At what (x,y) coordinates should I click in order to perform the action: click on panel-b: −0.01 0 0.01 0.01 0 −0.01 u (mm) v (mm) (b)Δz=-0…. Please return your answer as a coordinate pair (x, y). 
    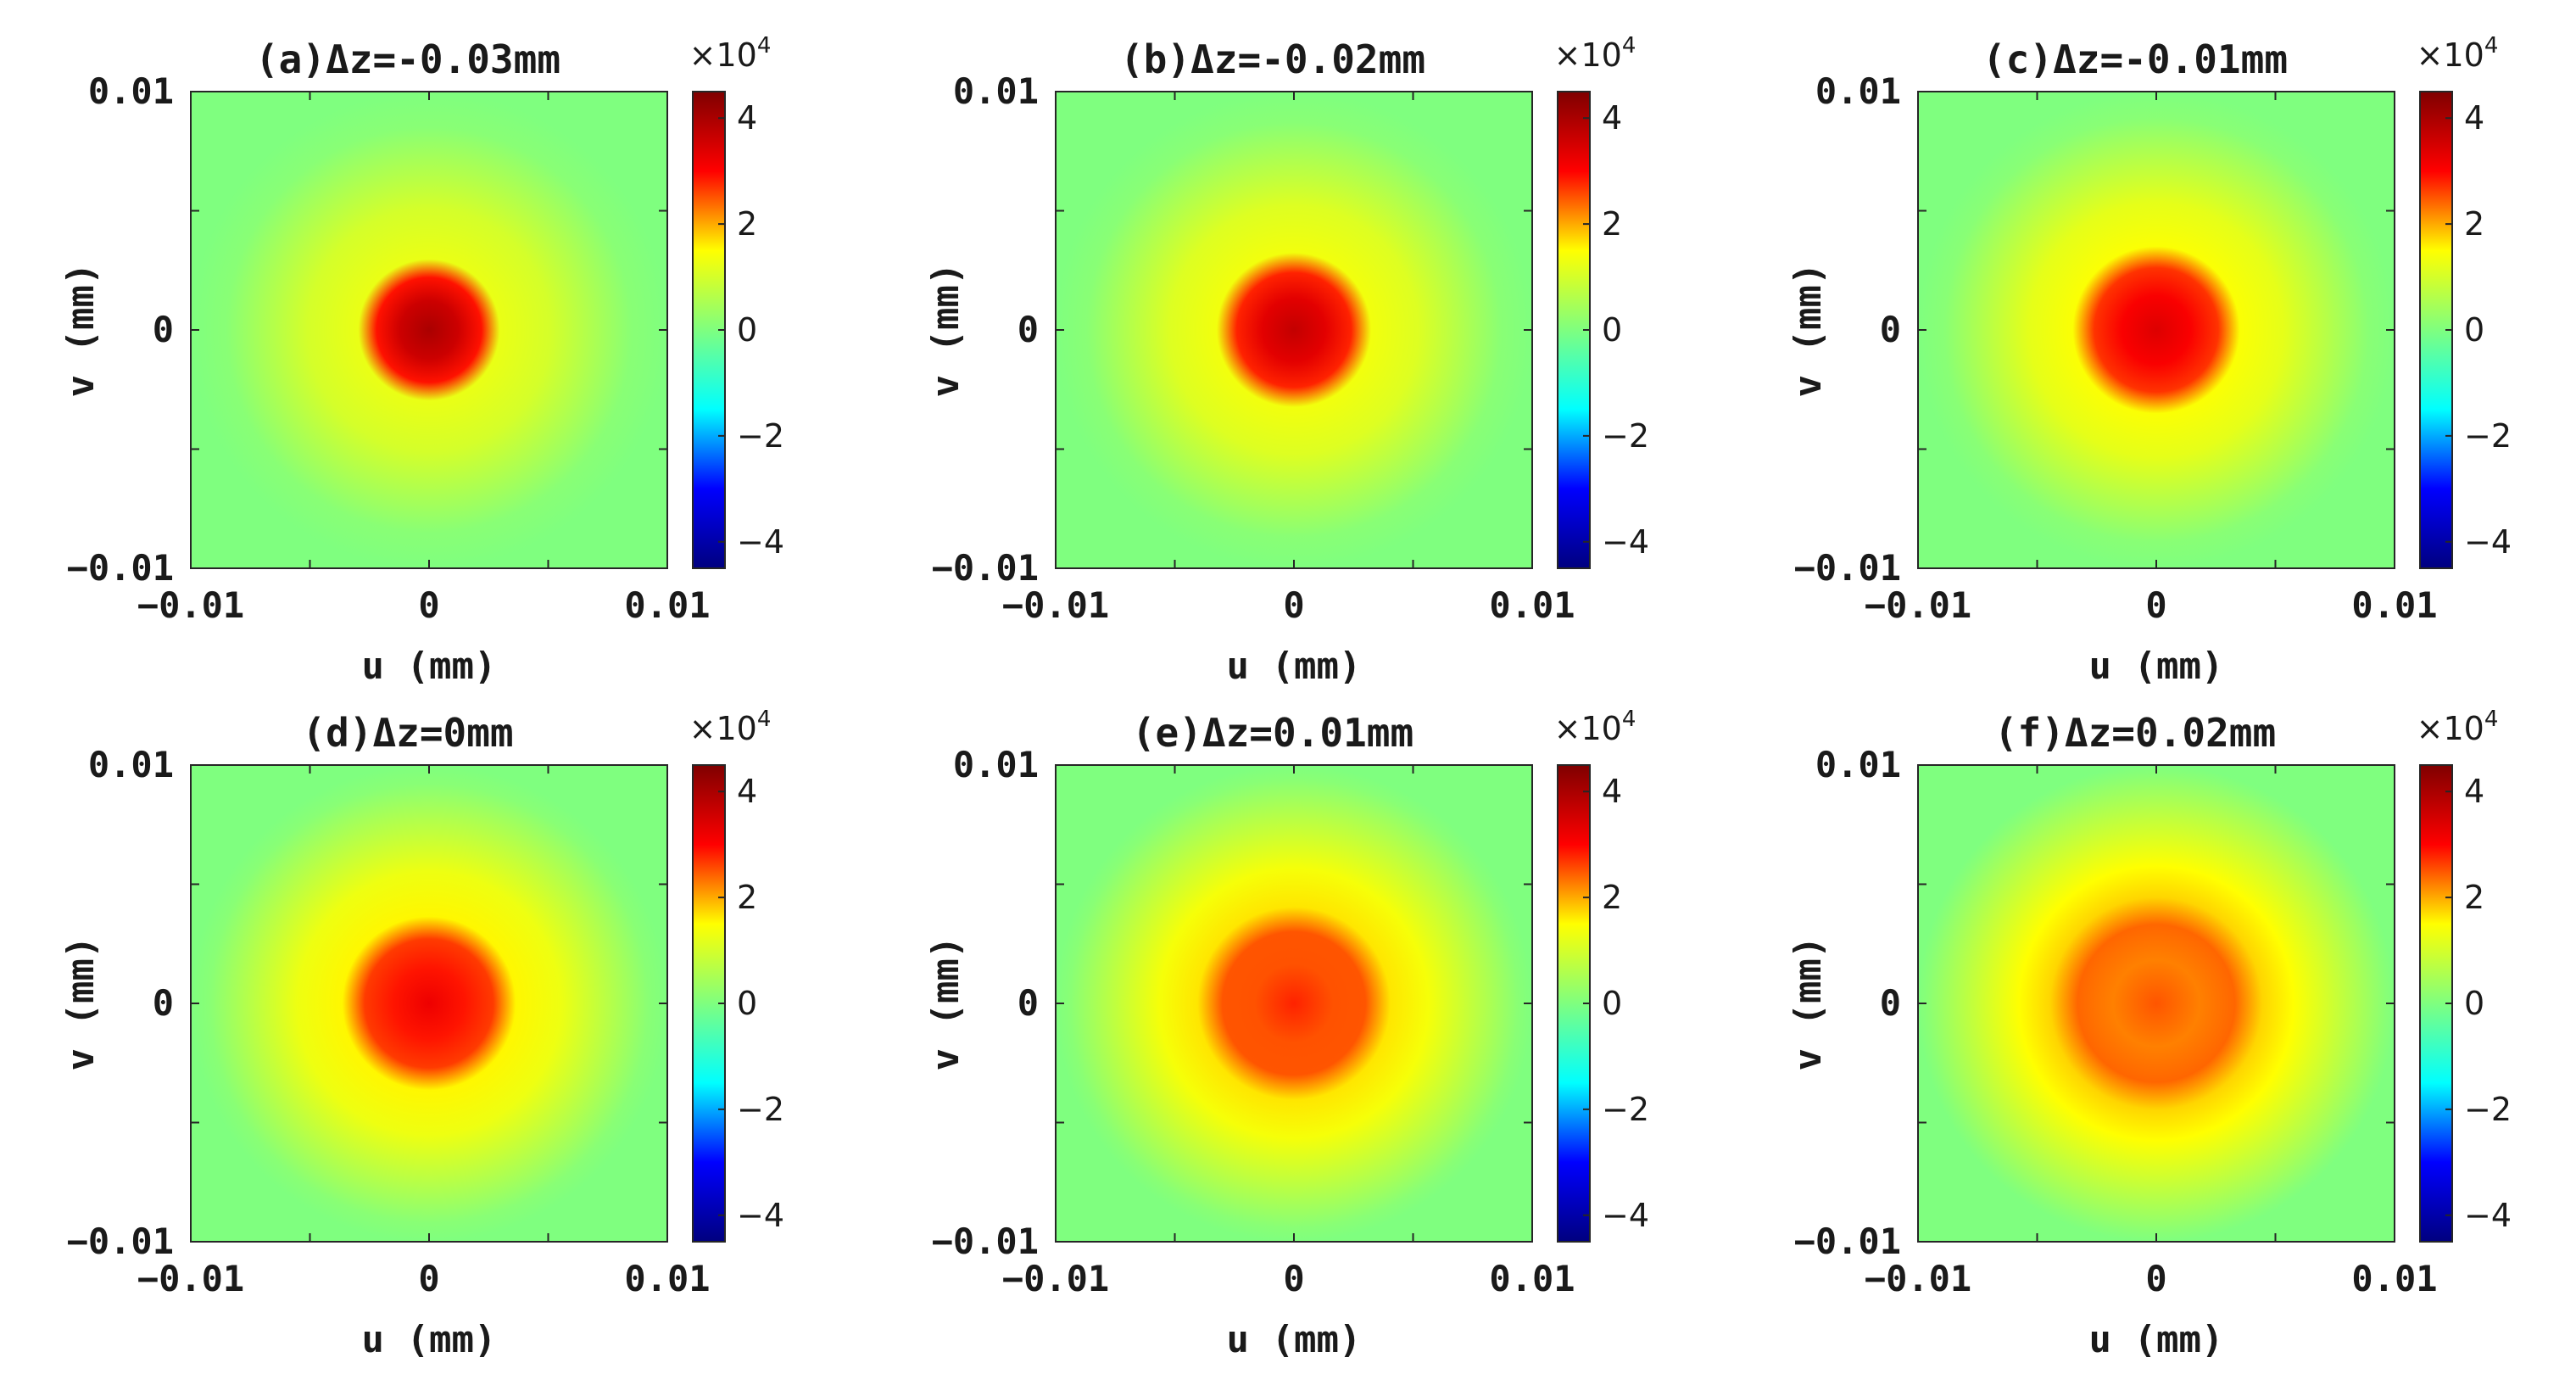
    Looking at the image, I should click on (1286, 360).